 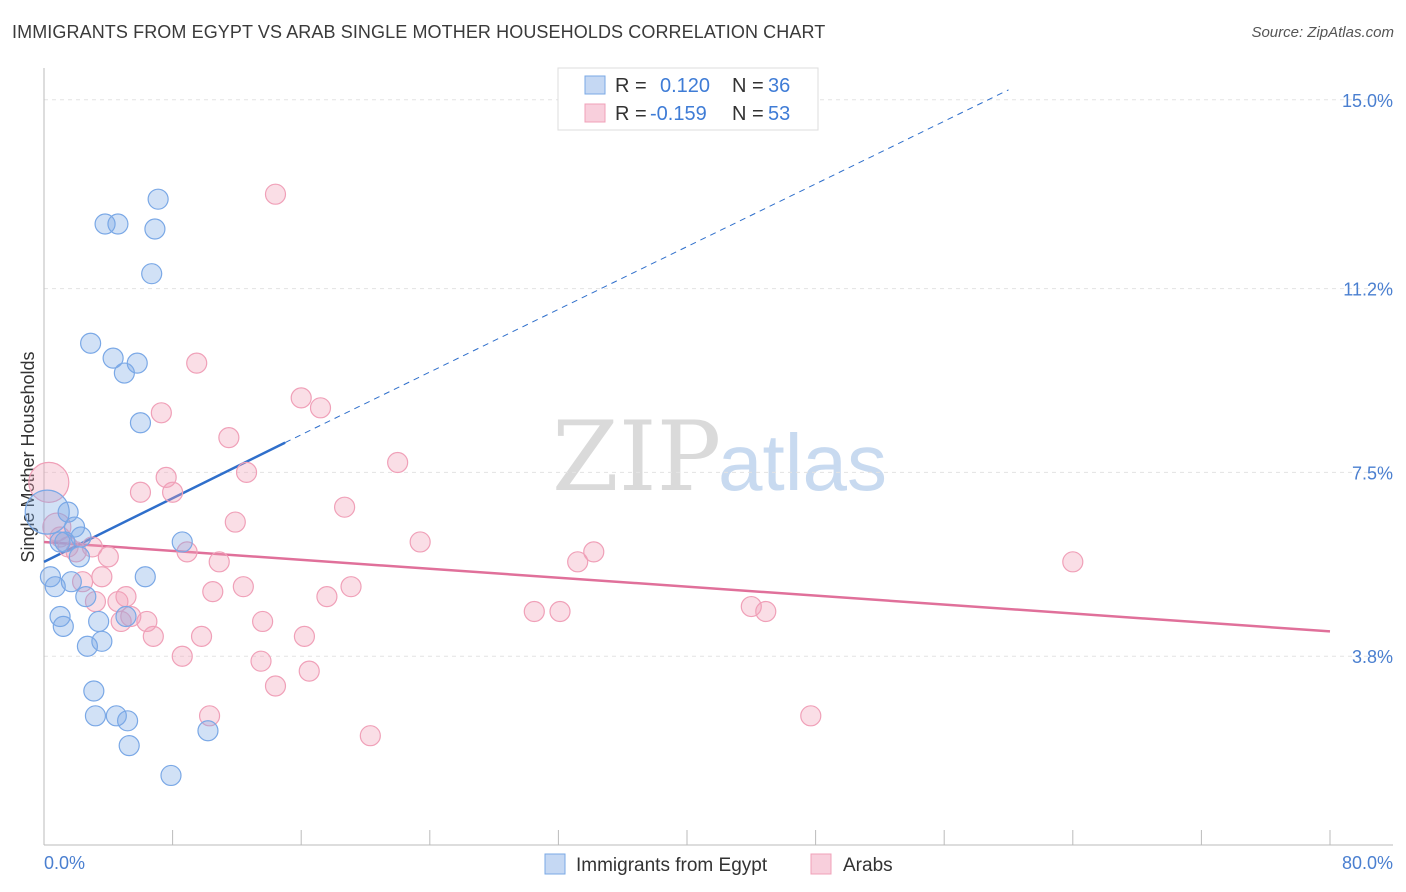 I want to click on y-axis-label: Single Mother Households, so click(x=28, y=456).